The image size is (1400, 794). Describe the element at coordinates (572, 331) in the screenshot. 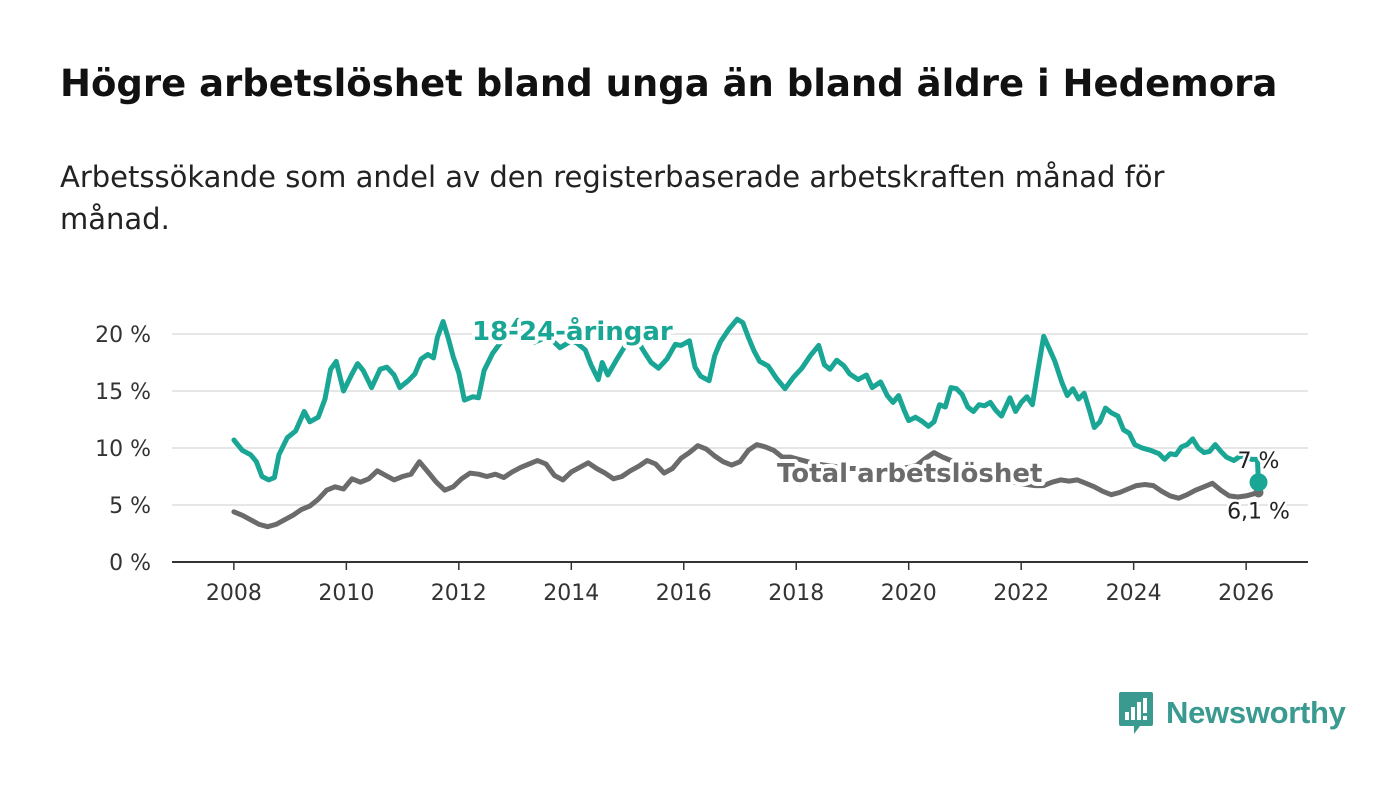

I see `series-label-18-24: 18-24-åringar` at that location.